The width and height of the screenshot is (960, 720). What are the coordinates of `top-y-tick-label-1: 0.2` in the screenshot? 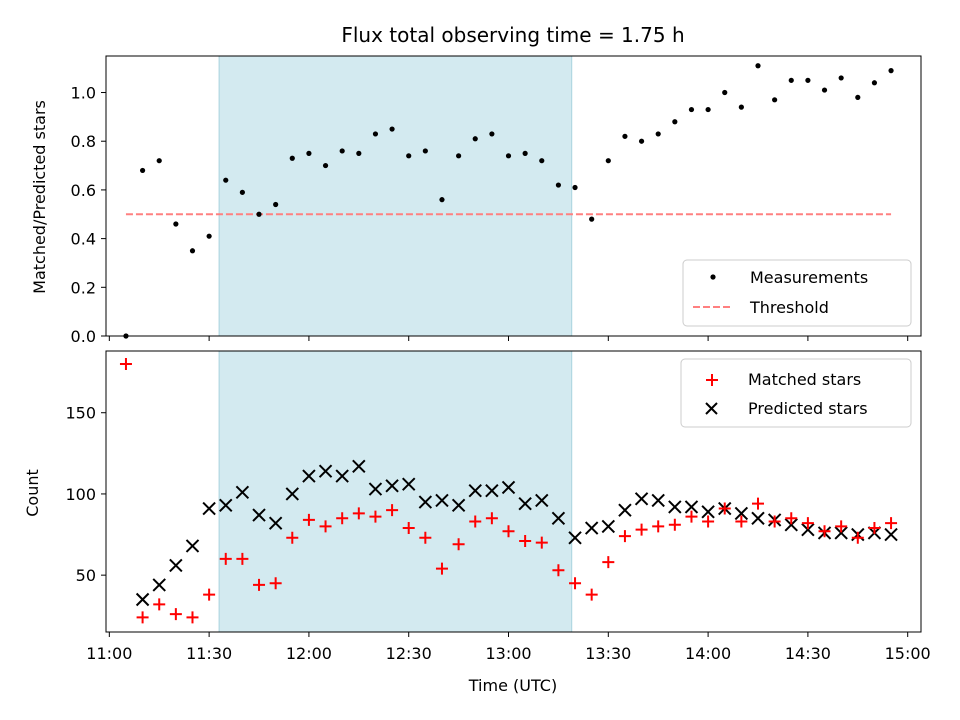 It's located at (83, 287).